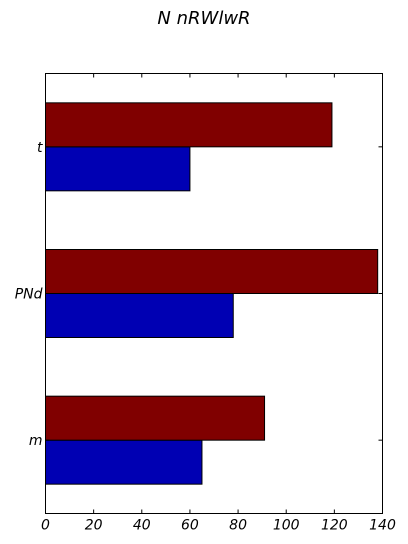 Image resolution: width=408 pixels, height=544 pixels. Describe the element at coordinates (189, 125) in the screenshot. I see `bar-series2-t` at that location.